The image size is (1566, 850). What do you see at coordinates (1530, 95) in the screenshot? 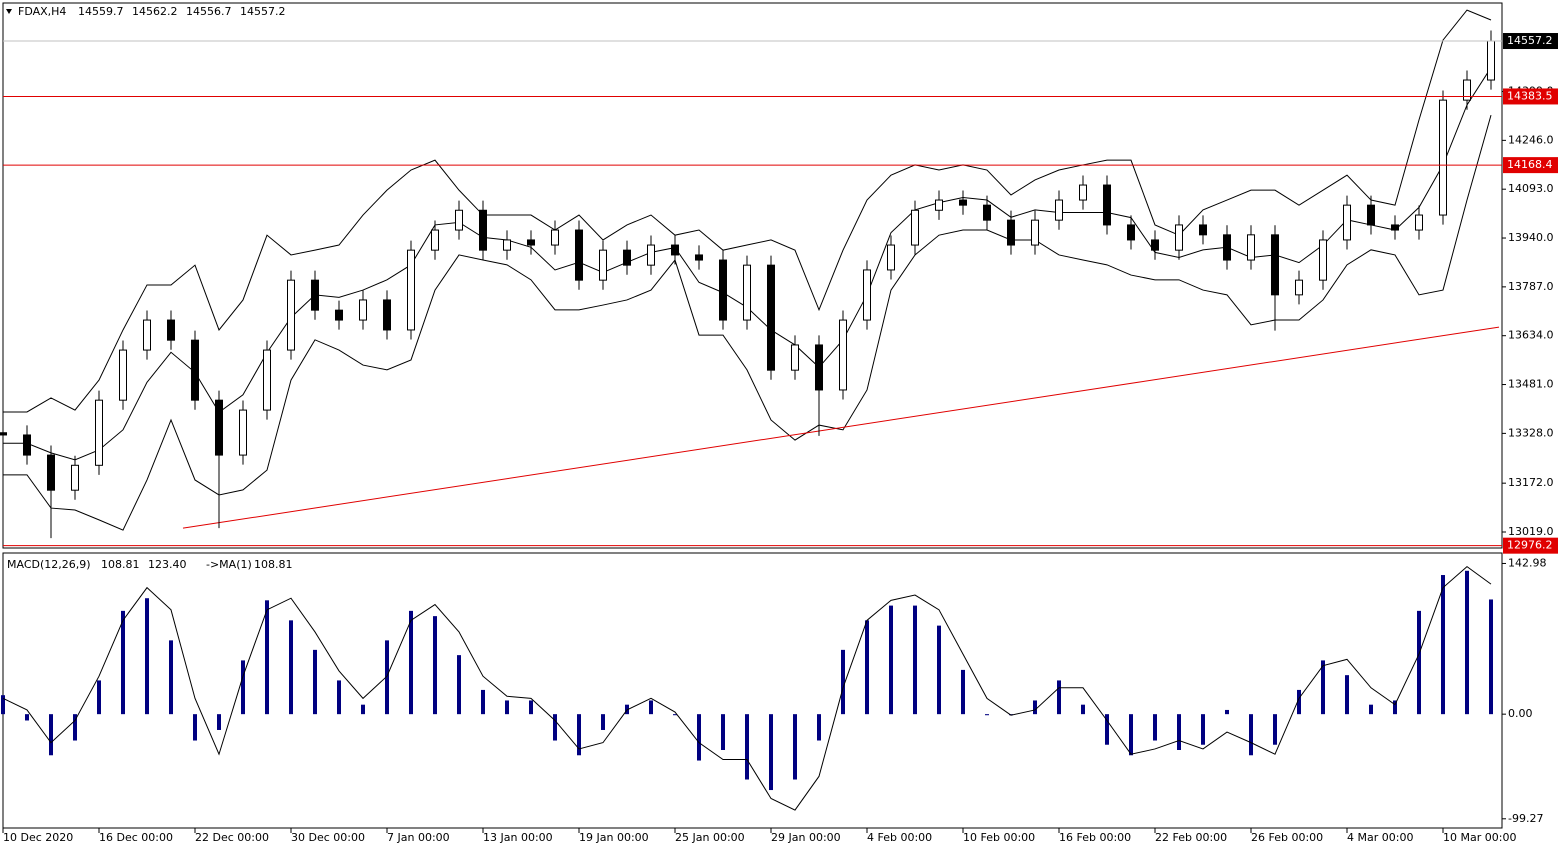
I see `level-label: 14383.5` at bounding box center [1530, 95].